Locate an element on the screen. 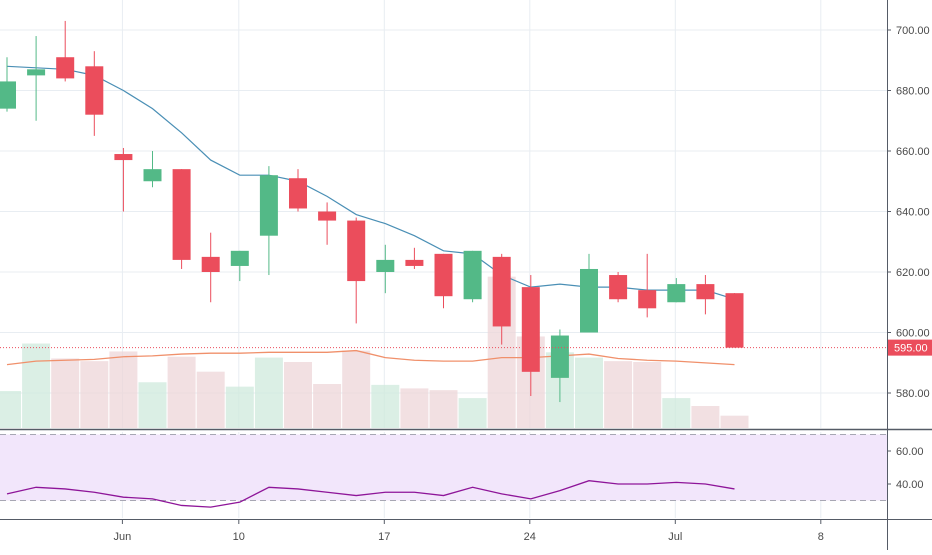  x-tick-label: 10 is located at coordinates (239, 537).